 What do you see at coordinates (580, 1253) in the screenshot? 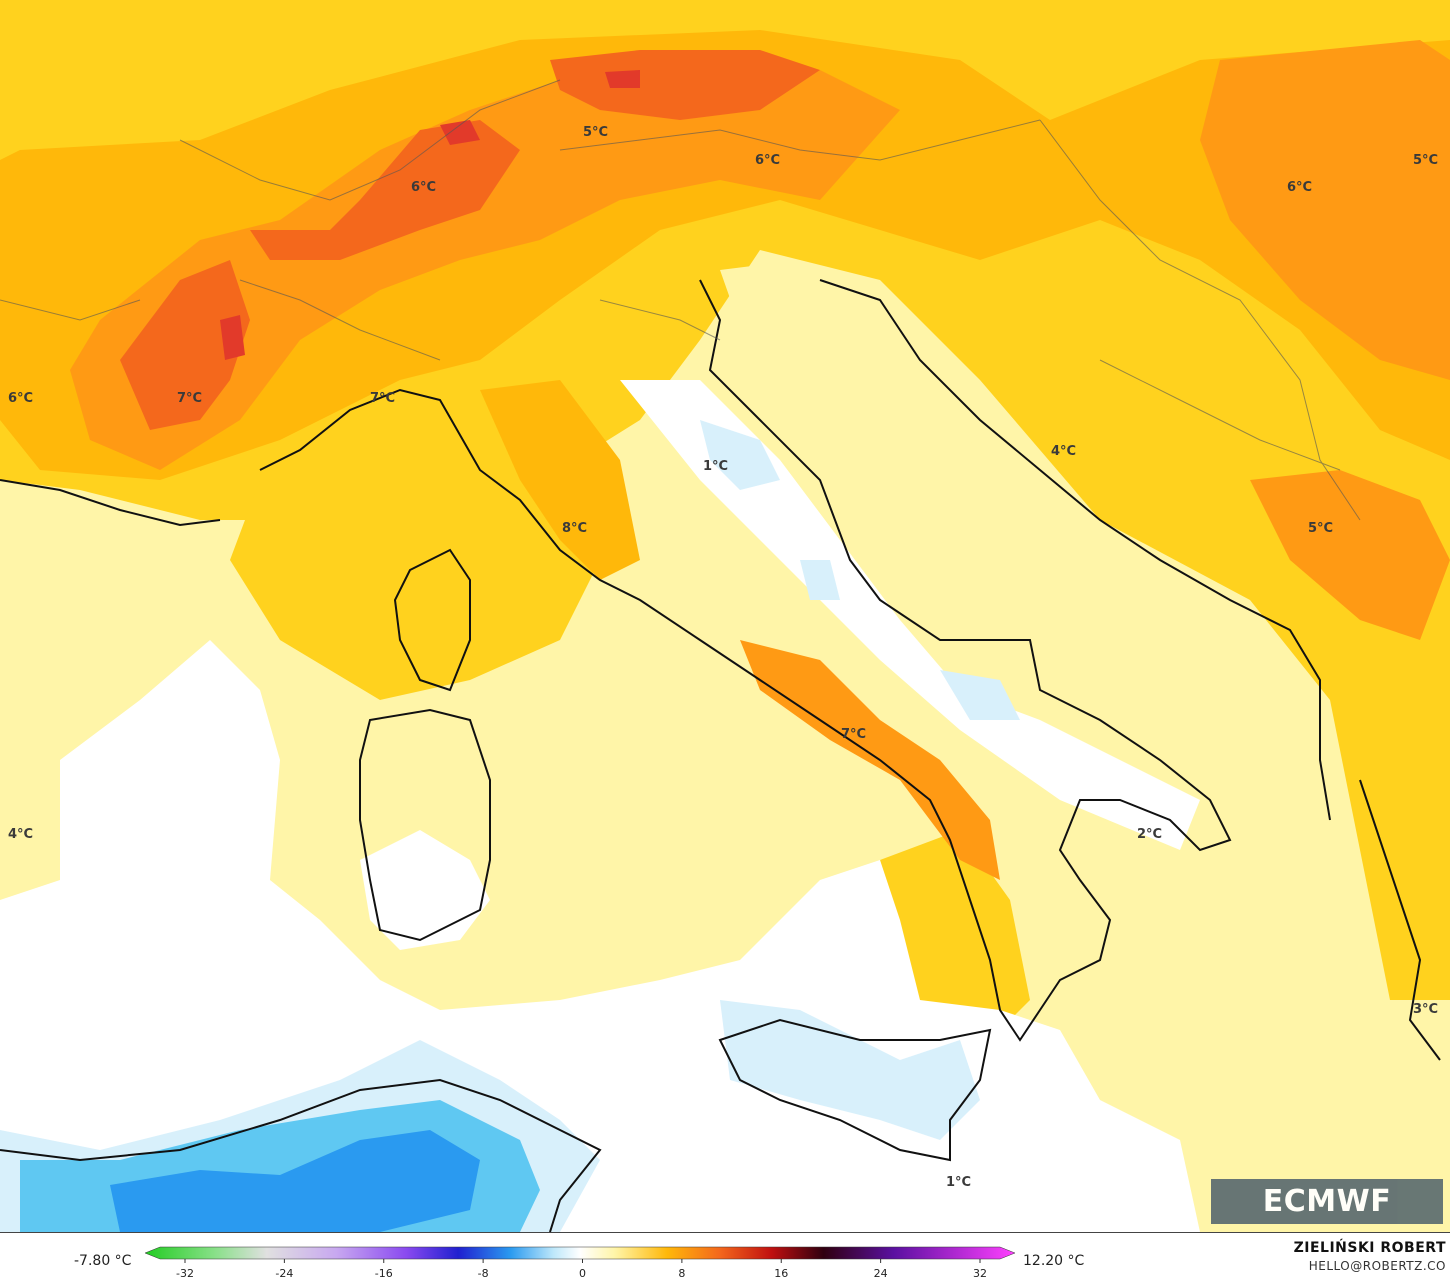
I see `scale-bar-shape` at bounding box center [580, 1253].